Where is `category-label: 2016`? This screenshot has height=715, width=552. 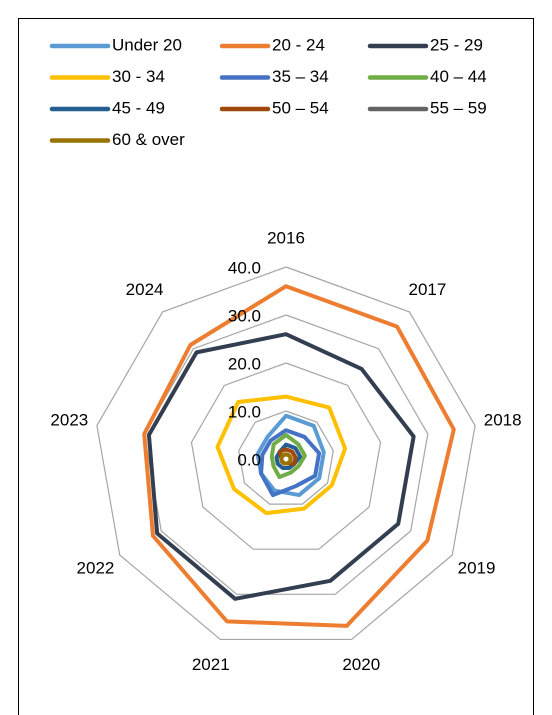 category-label: 2016 is located at coordinates (286, 237).